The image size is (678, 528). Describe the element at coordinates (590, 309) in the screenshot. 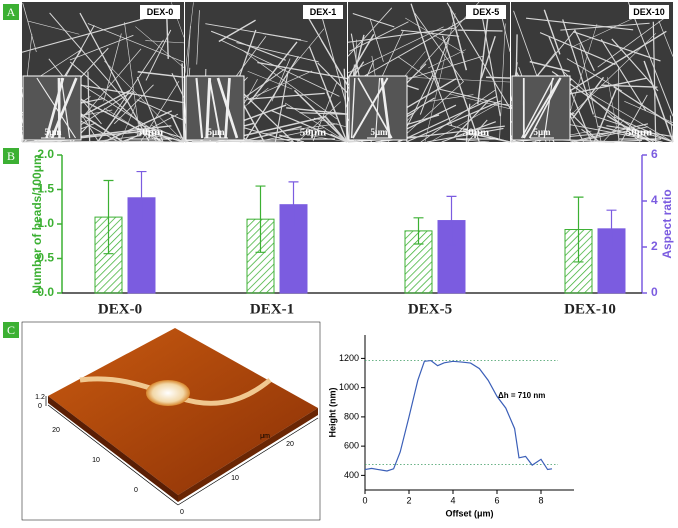

I see `x-tick-label: DEX-10` at that location.